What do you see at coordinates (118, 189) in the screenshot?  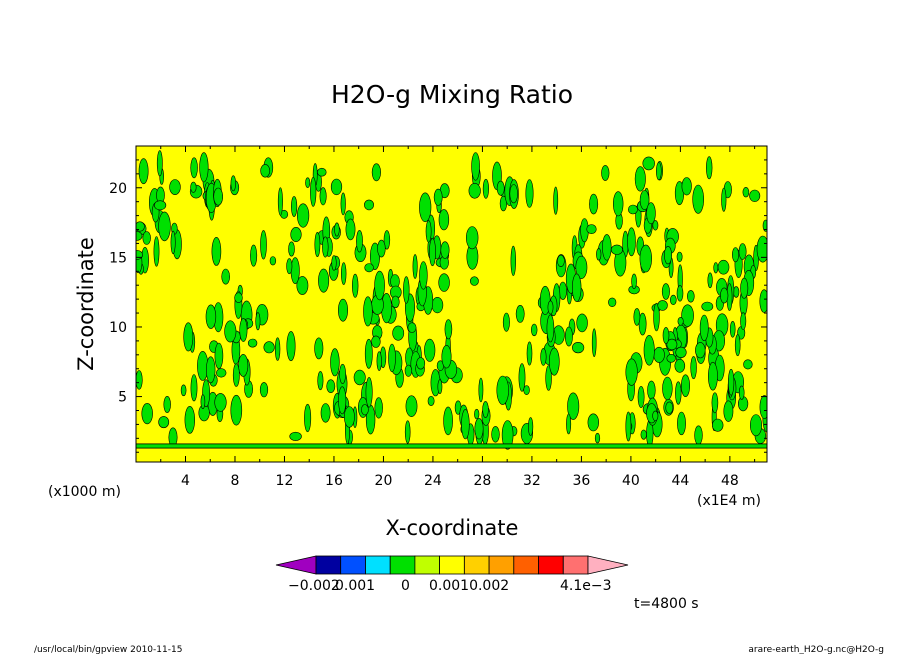 I see `y-tick-label: 20` at bounding box center [118, 189].